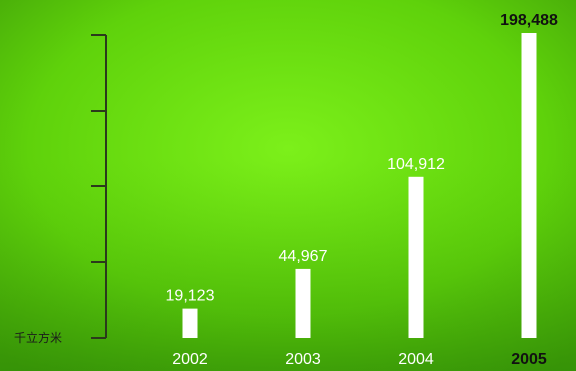 Image resolution: width=576 pixels, height=371 pixels. What do you see at coordinates (303, 359) in the screenshot?
I see `category-label-2003: 2003` at bounding box center [303, 359].